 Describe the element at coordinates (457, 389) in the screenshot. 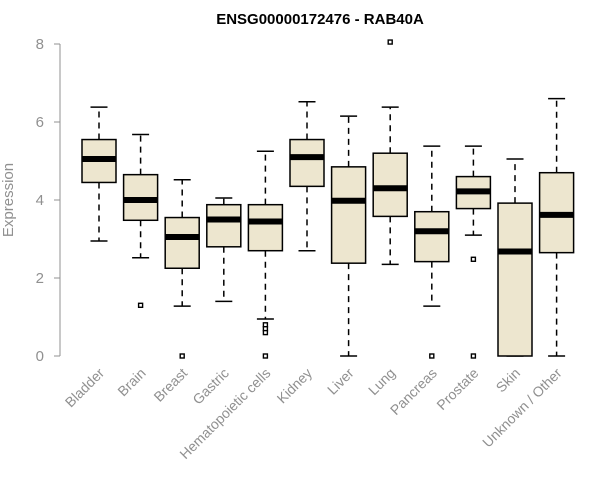

I see `x-tick-label: Prostate` at that location.